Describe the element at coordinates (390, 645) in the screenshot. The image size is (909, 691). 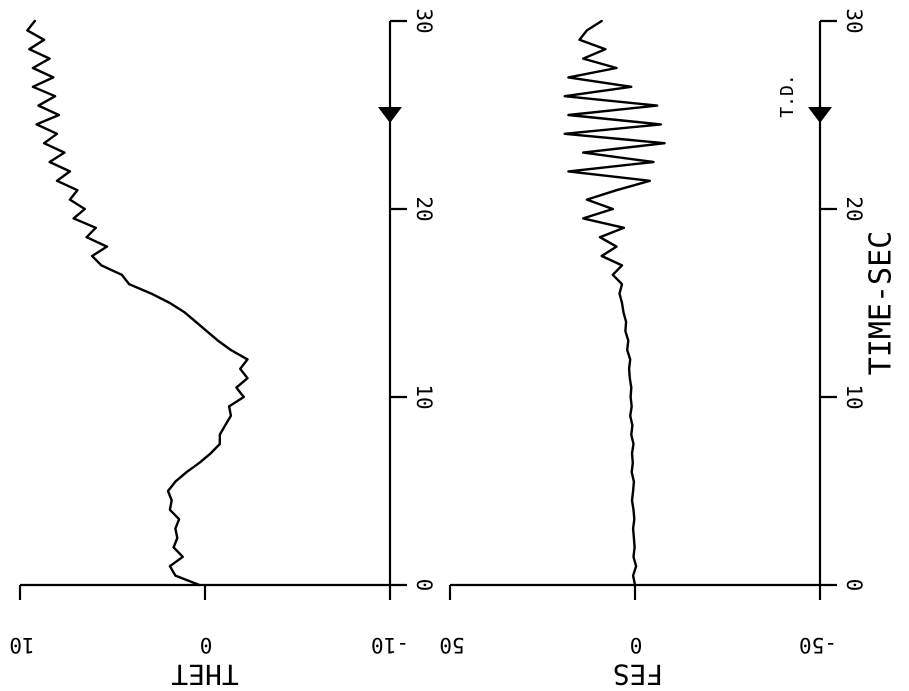
I see `thet-ytick-label-2: -10` at that location.